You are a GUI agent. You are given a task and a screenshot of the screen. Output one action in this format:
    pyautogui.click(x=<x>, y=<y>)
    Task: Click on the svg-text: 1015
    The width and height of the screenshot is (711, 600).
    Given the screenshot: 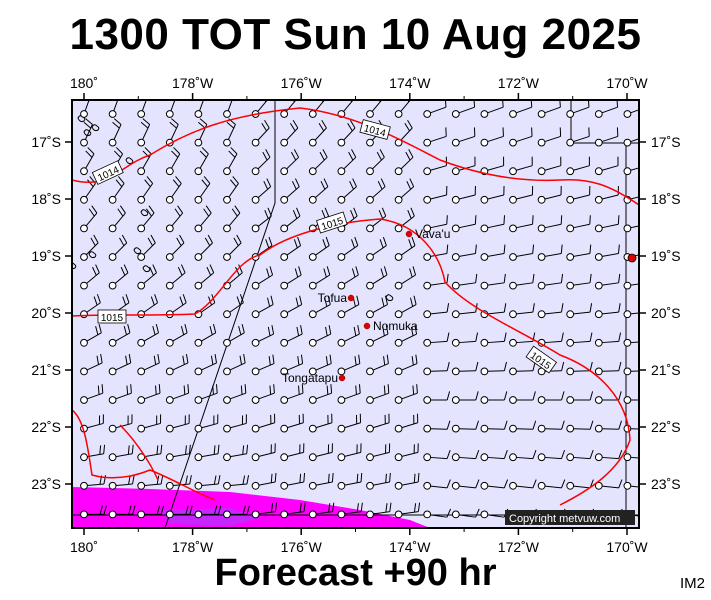 What is the action you would take?
    pyautogui.click(x=112, y=318)
    